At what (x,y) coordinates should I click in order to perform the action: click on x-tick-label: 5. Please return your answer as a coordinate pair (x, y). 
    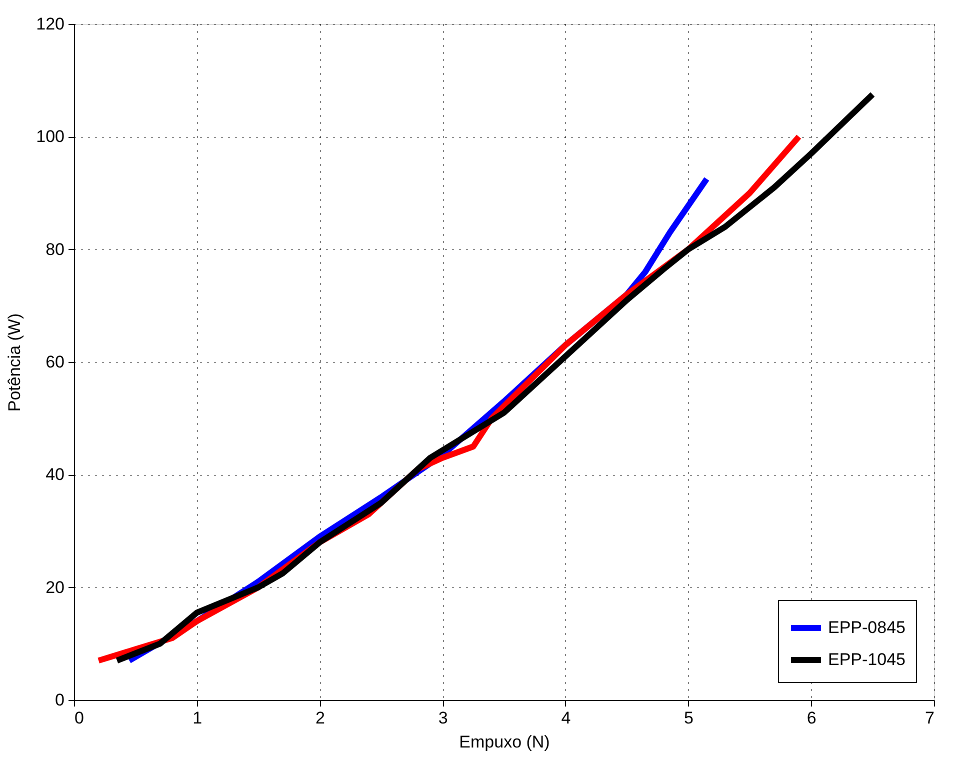
    Looking at the image, I should click on (689, 718).